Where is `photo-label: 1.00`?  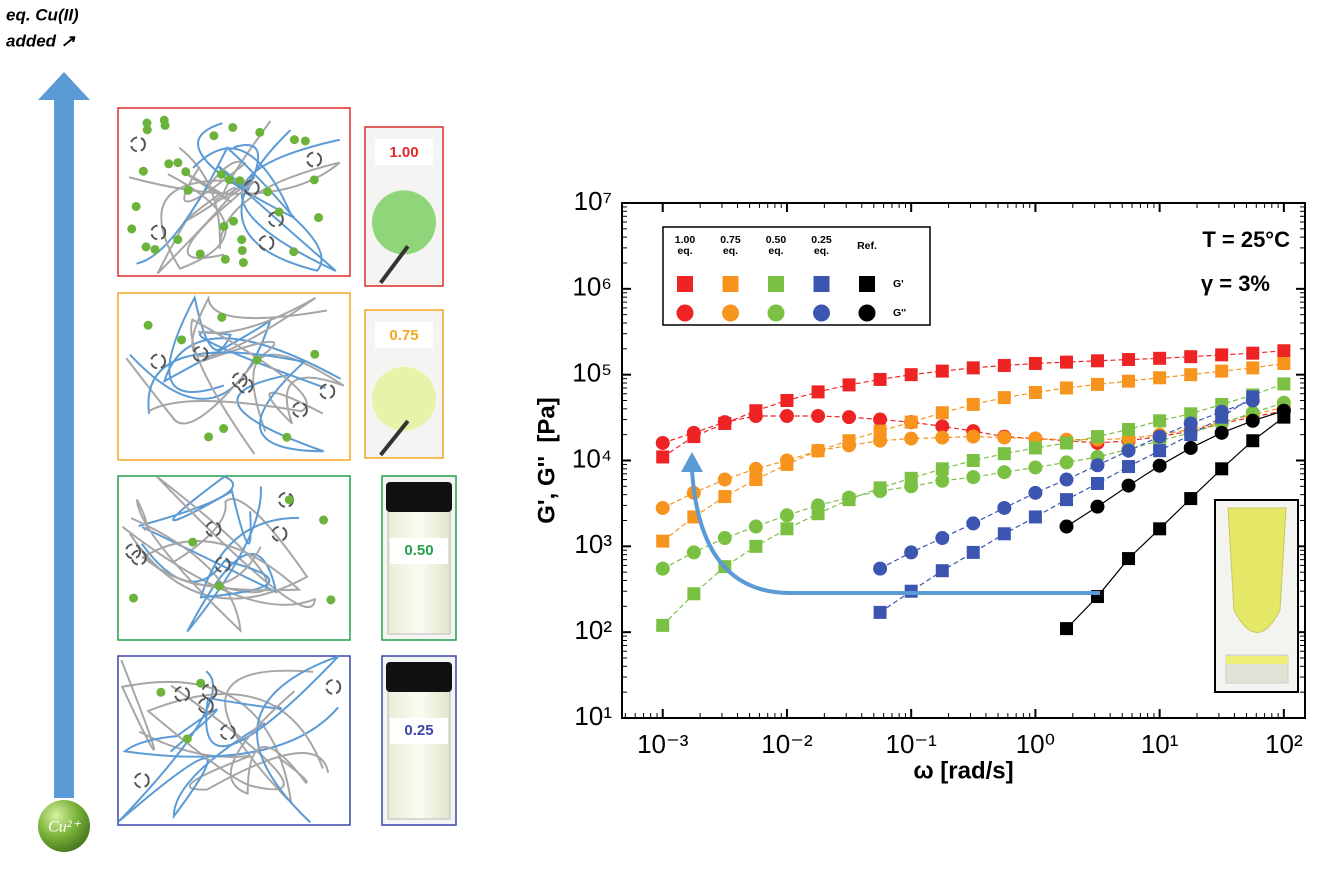 photo-label: 1.00 is located at coordinates (403, 152).